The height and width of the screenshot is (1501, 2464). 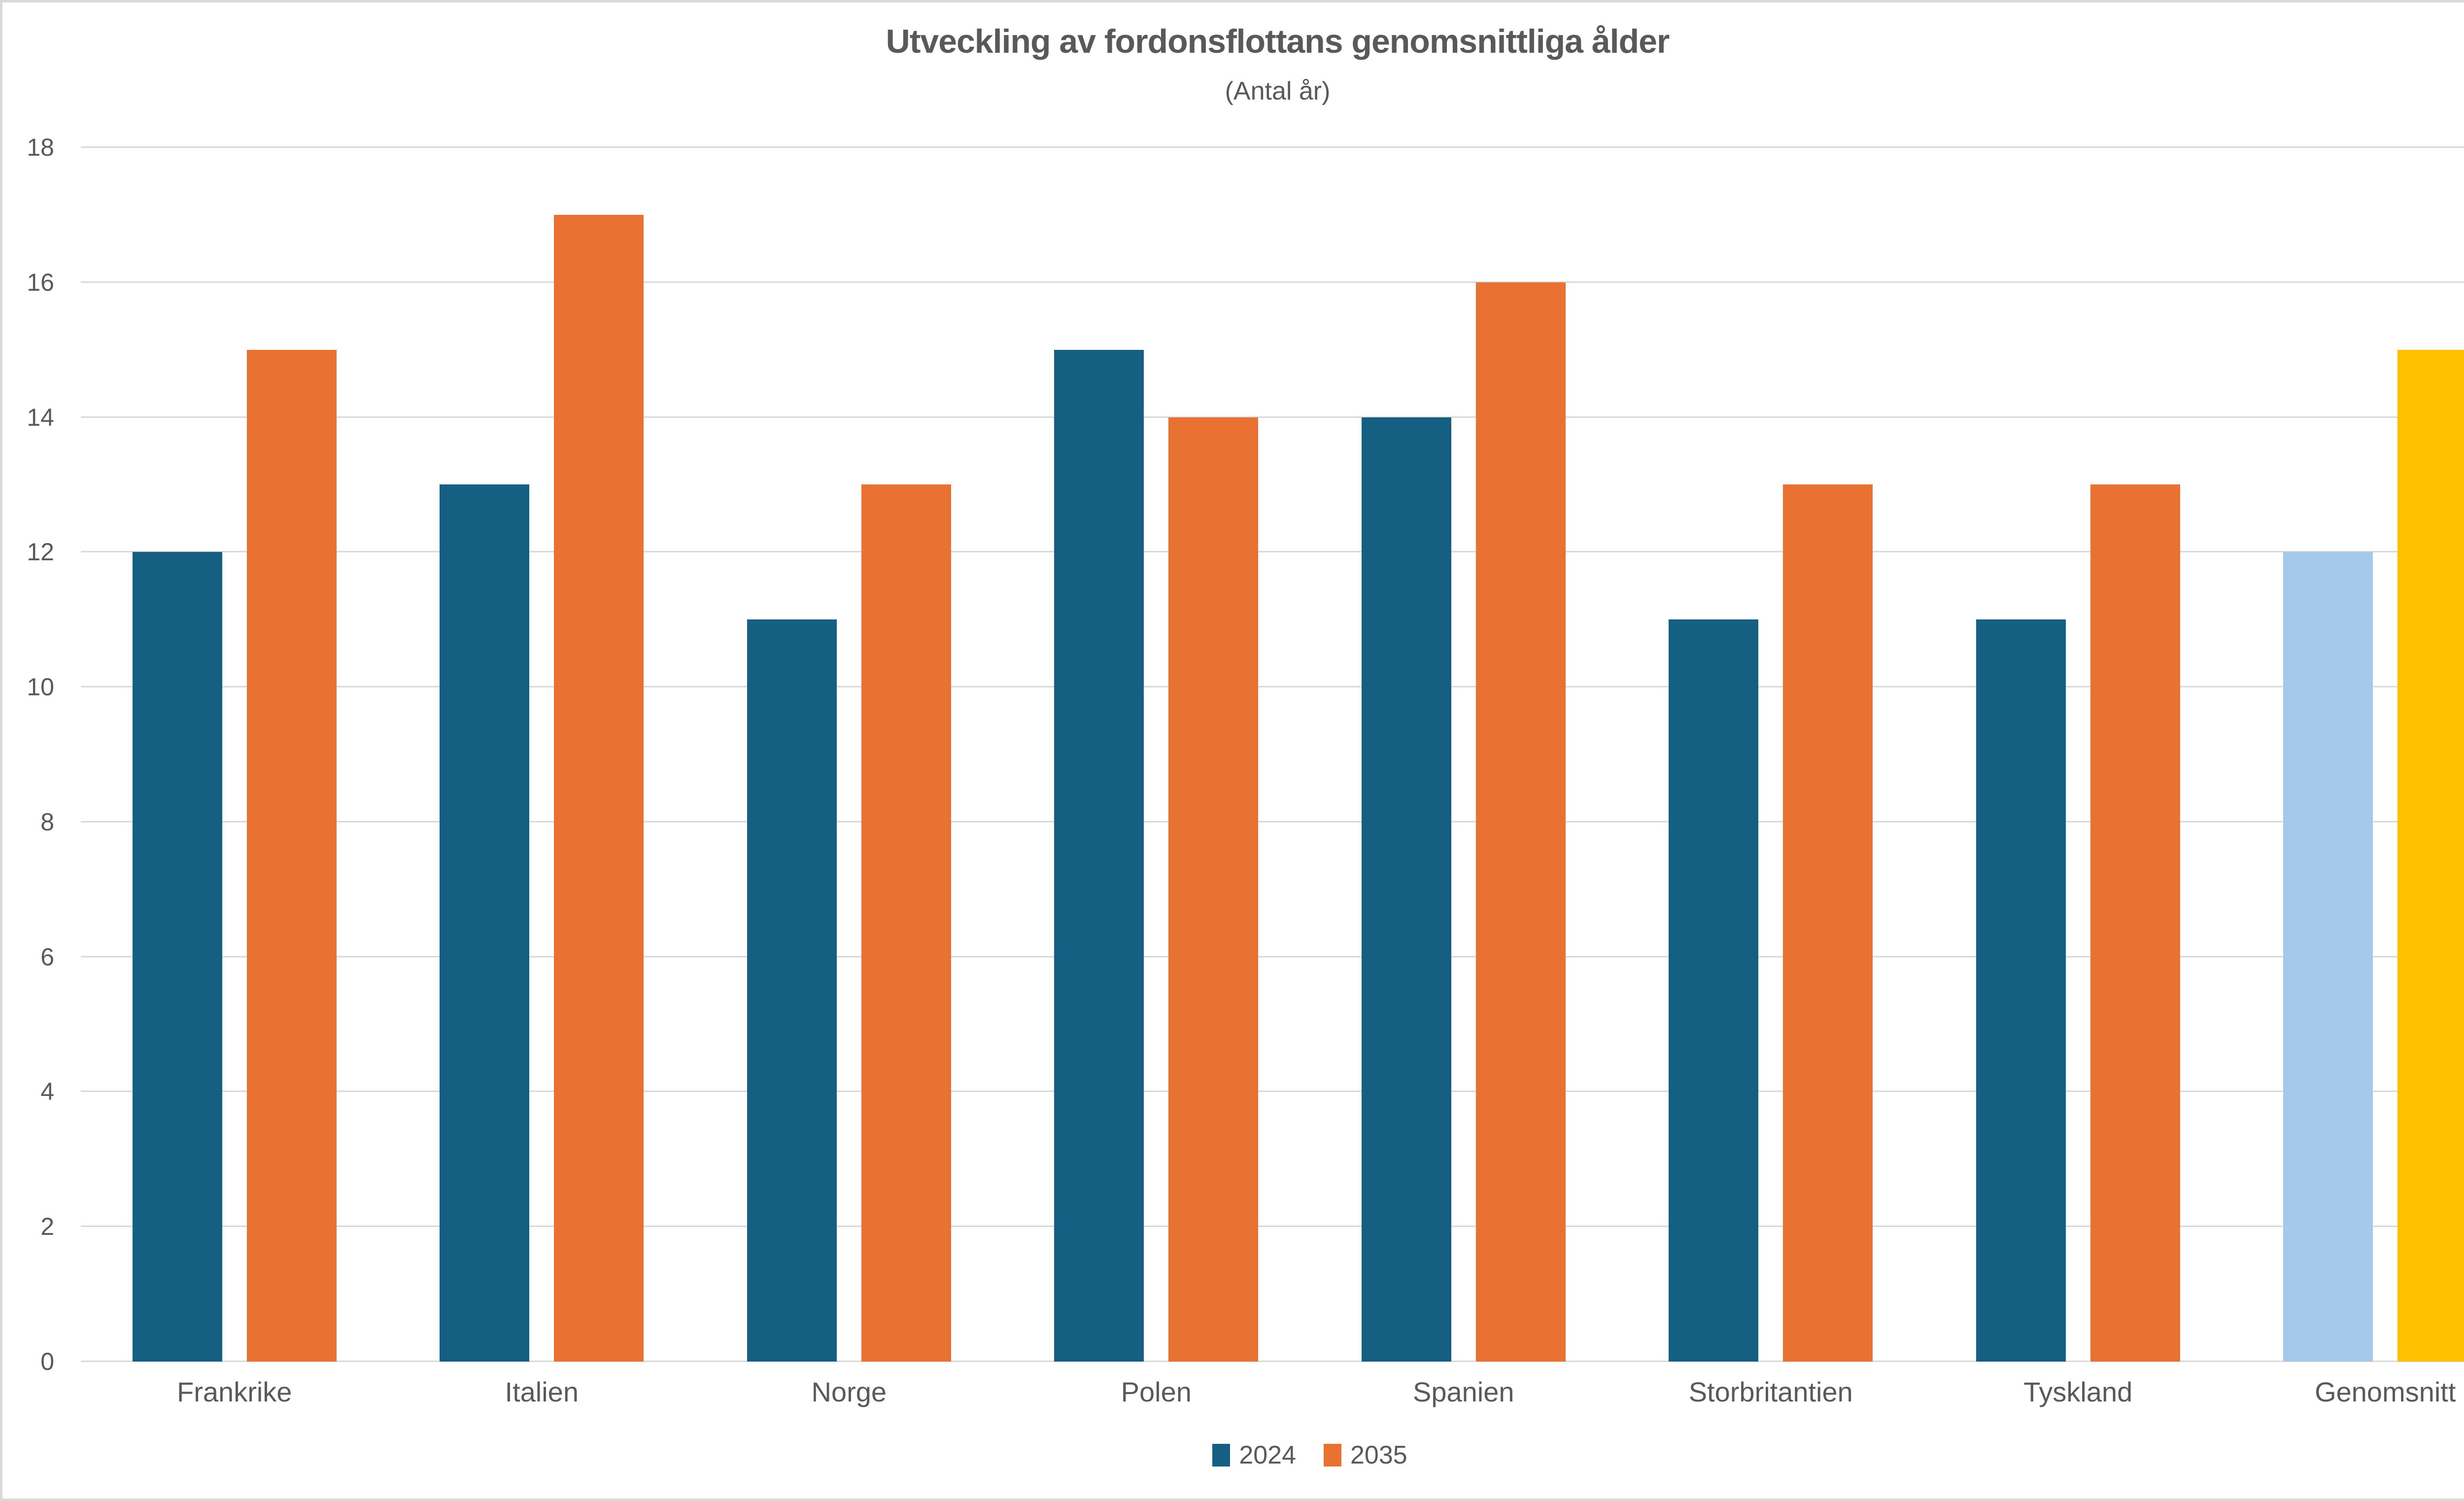 What do you see at coordinates (1463, 754) in the screenshot?
I see `bar-group-spanien` at bounding box center [1463, 754].